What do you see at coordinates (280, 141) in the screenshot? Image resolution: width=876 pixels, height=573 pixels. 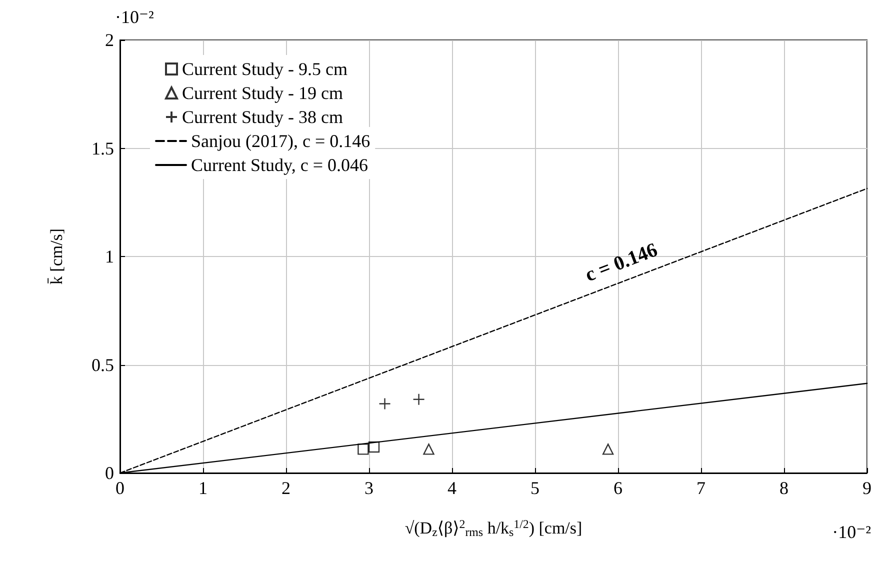 I see `legend-label: Sanjou (2017), c = 0.146` at bounding box center [280, 141].